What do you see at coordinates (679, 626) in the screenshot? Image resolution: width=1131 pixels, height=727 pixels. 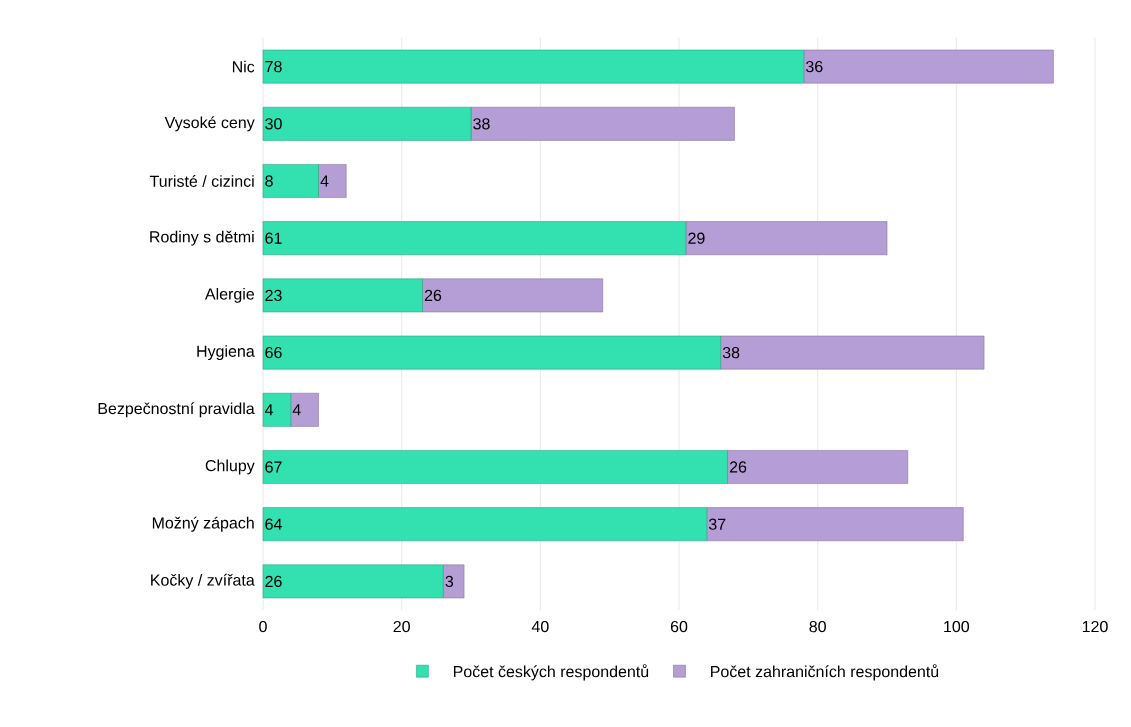 I see `x-tick-label: 60` at bounding box center [679, 626].